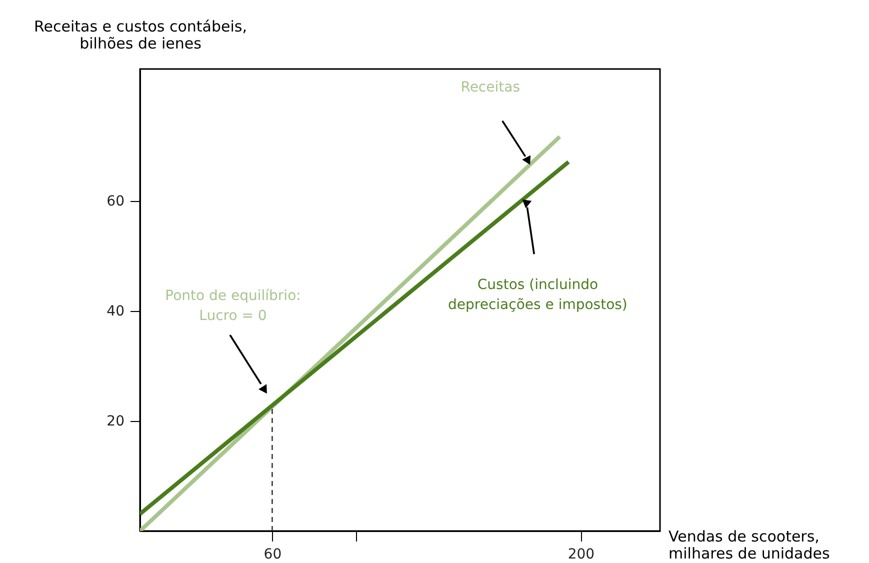 The image size is (869, 563). Describe the element at coordinates (115, 312) in the screenshot. I see `y-tick-label: 40` at that location.